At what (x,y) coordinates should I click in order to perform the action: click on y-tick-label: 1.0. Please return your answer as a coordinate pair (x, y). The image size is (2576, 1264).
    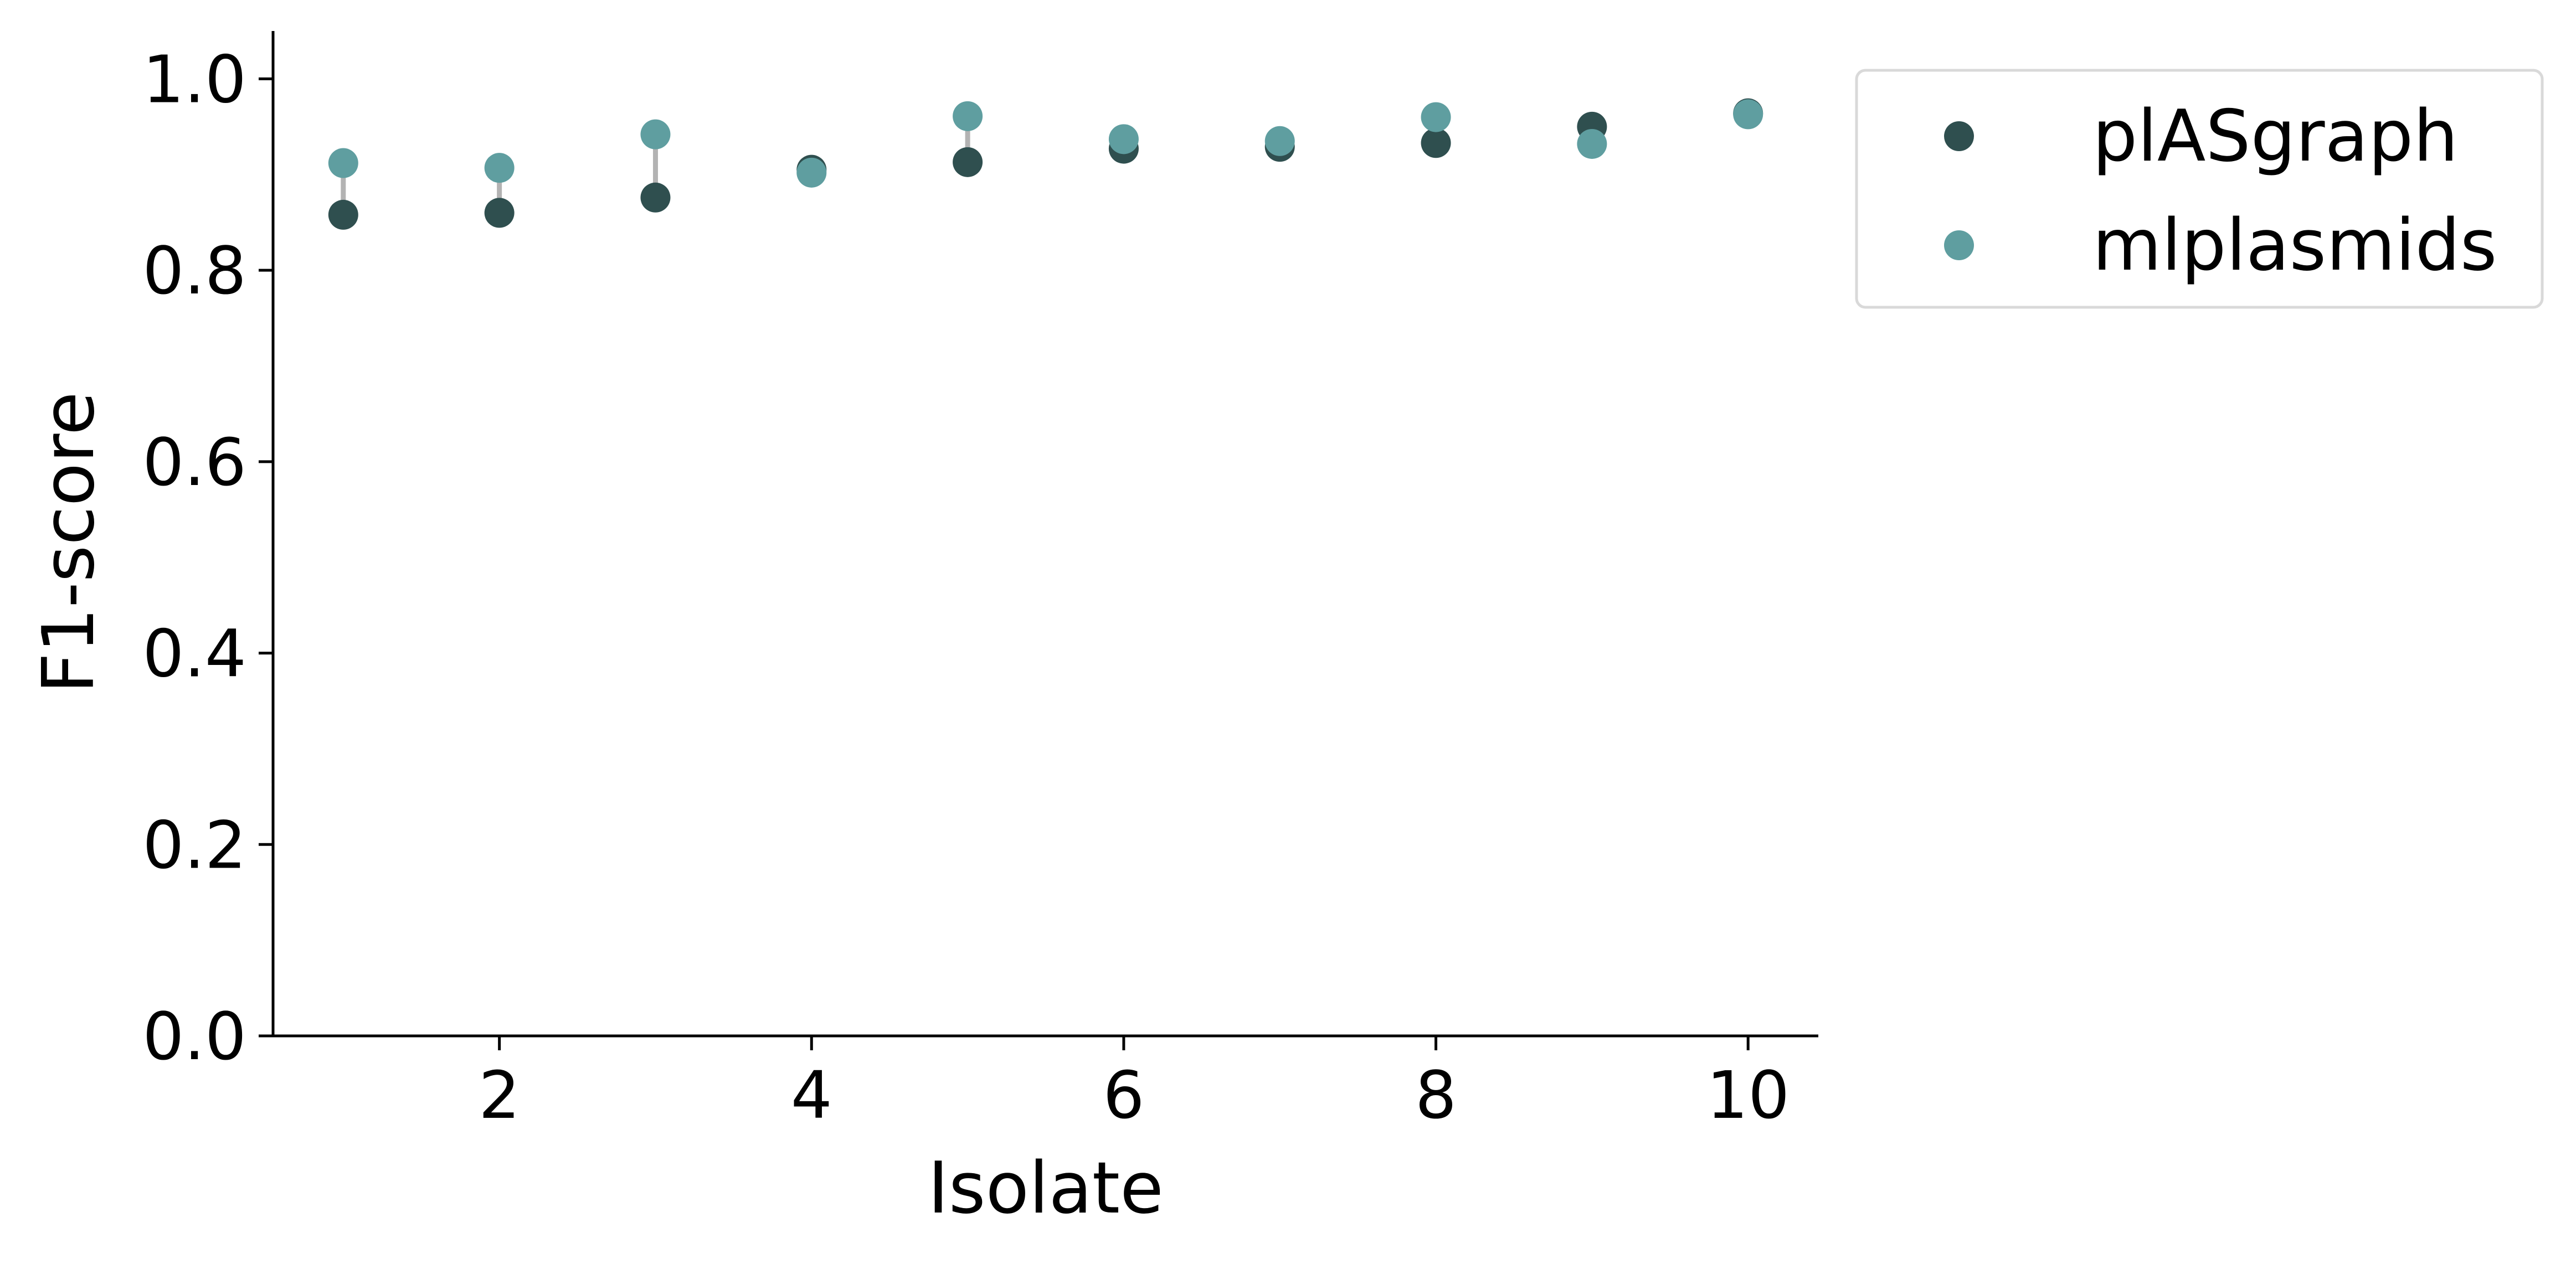
    Looking at the image, I should click on (194, 79).